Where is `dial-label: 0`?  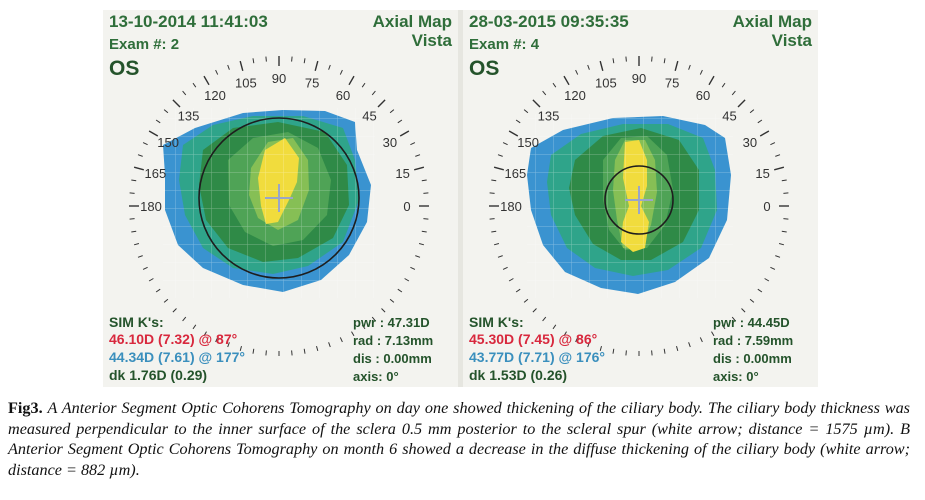
dial-label: 0 is located at coordinates (406, 206).